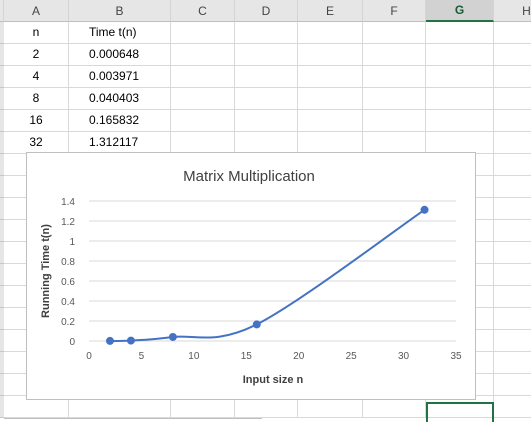  I want to click on cell-d2, so click(266, 55).